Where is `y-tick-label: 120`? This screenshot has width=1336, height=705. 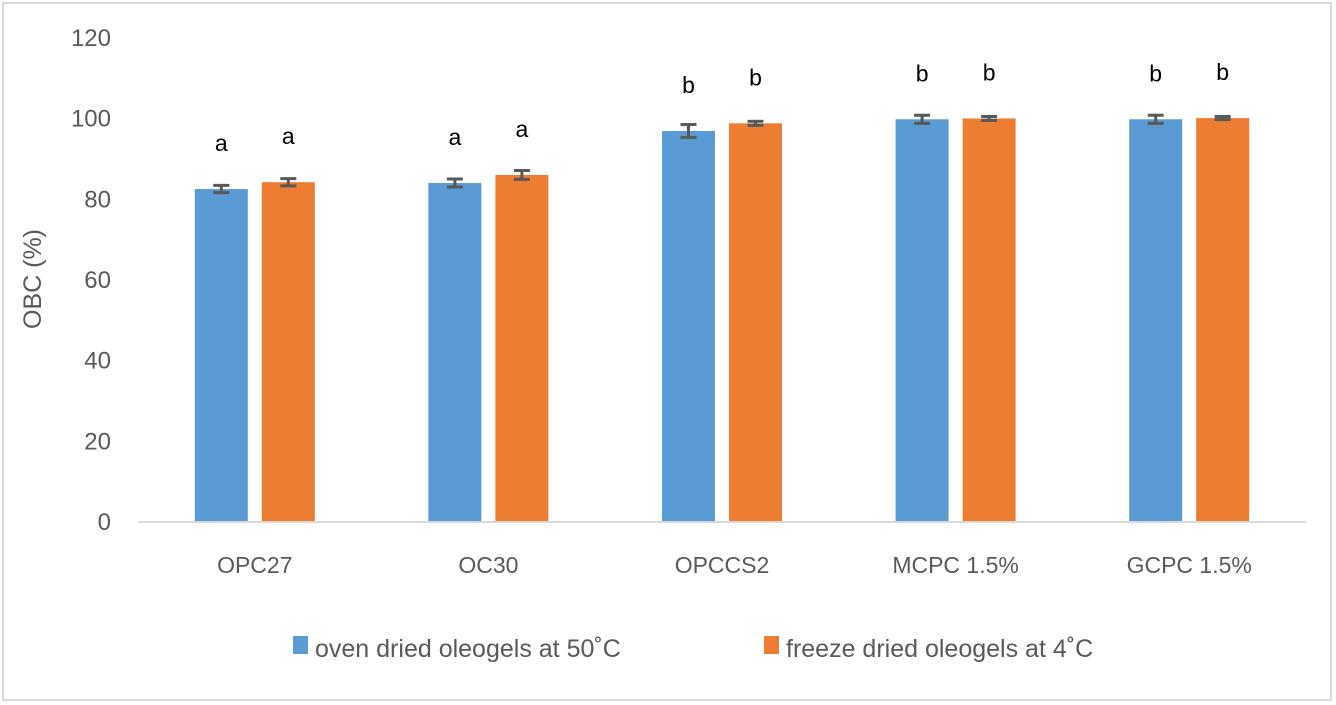 y-tick-label: 120 is located at coordinates (91, 38).